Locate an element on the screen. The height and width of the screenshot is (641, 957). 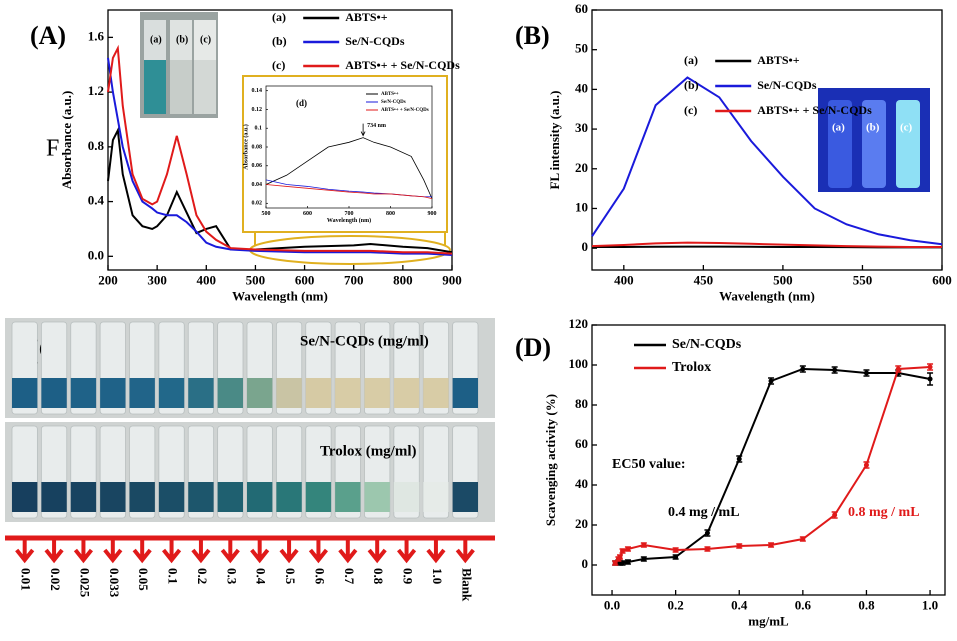
concentration-label: 0.025 is located at coordinates (84, 583).